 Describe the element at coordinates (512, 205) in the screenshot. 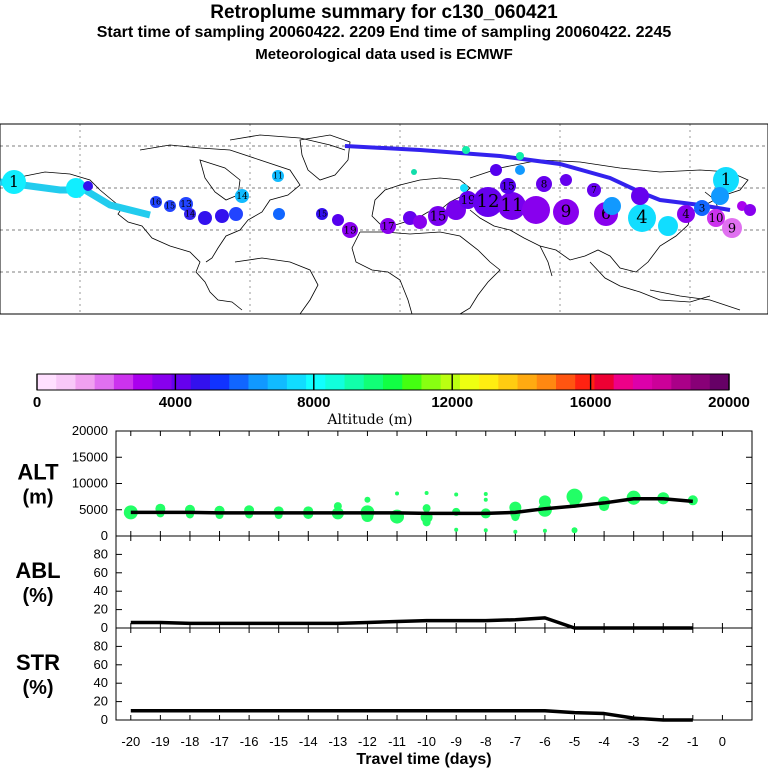

I see `plume-marker-label: 11` at that location.